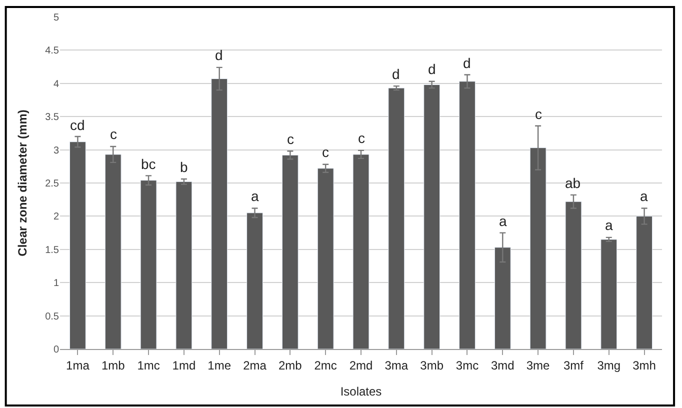 The image size is (682, 408). What do you see at coordinates (56, 217) in the screenshot?
I see `y-tick-label: 2` at bounding box center [56, 217].